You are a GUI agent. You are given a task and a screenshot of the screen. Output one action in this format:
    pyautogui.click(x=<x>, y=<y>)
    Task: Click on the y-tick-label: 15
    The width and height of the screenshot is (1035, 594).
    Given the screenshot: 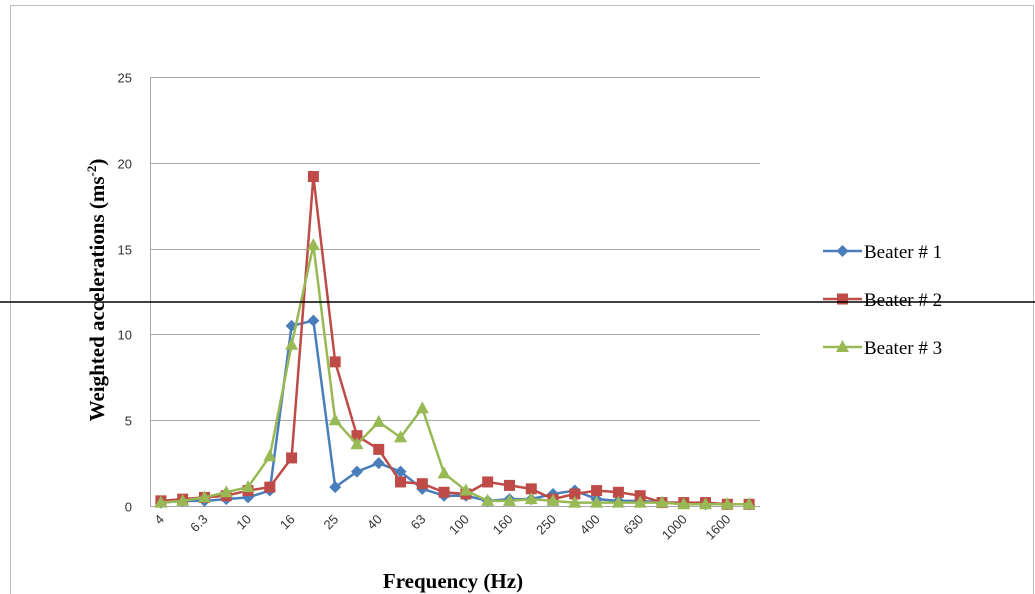 What is the action you would take?
    pyautogui.click(x=125, y=250)
    